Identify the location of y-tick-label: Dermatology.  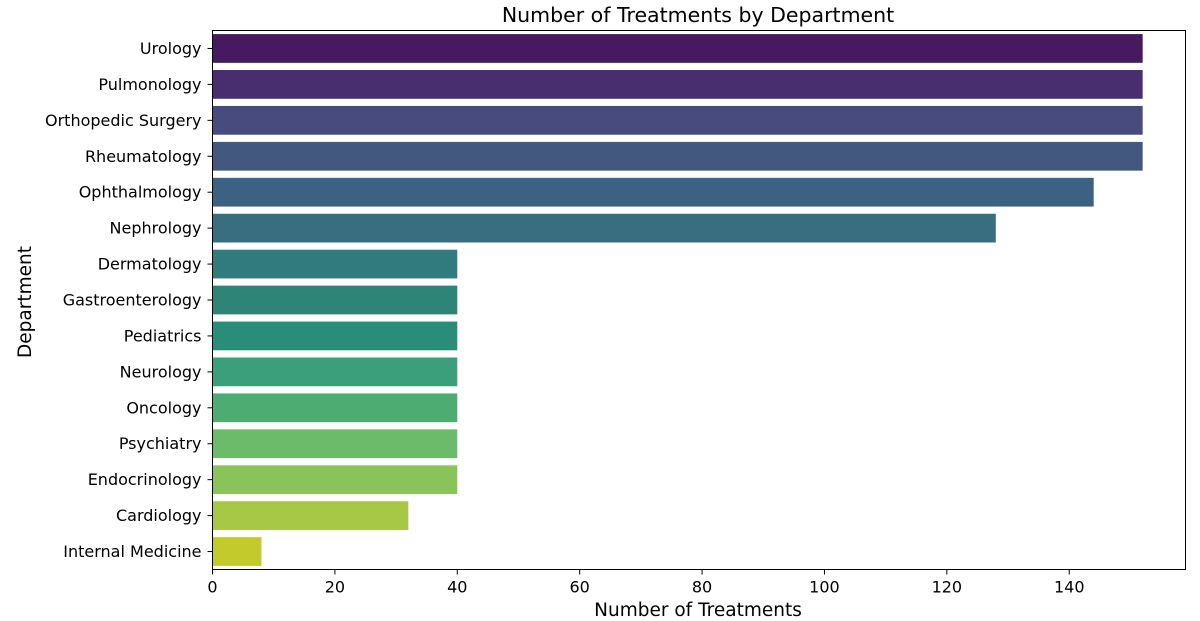
(150, 264).